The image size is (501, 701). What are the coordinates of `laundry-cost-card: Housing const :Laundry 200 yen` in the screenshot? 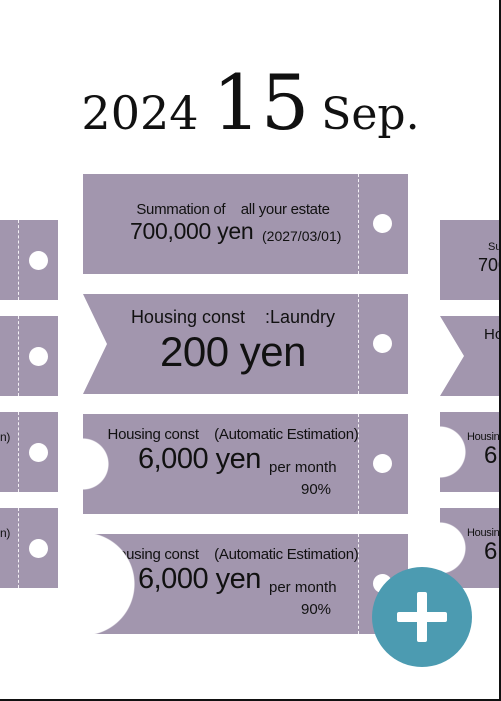 It's located at (245, 344).